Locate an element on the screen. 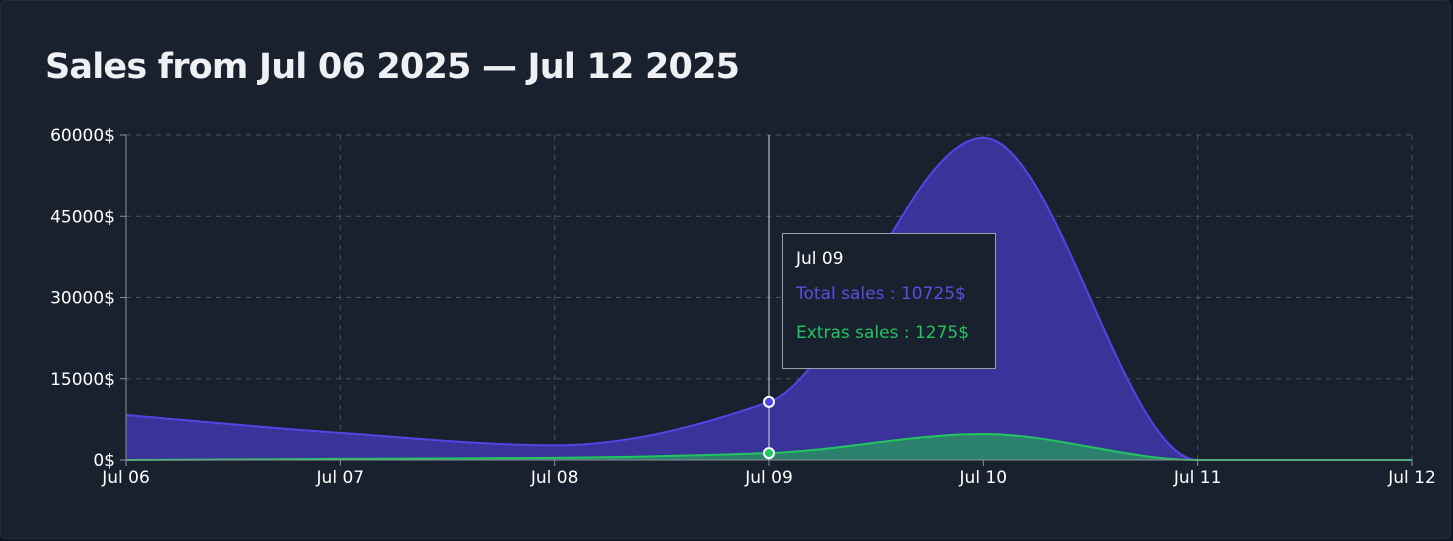  x-tick-label: Jul 11 is located at coordinates (1197, 478).